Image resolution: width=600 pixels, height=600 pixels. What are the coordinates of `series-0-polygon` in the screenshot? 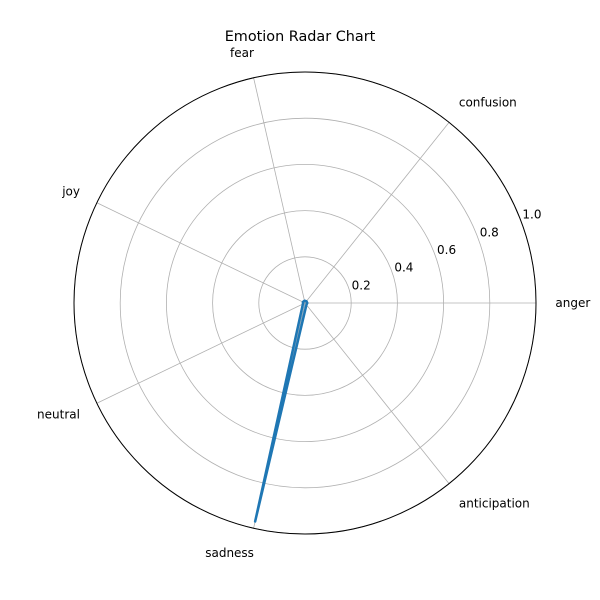 It's located at (281, 411).